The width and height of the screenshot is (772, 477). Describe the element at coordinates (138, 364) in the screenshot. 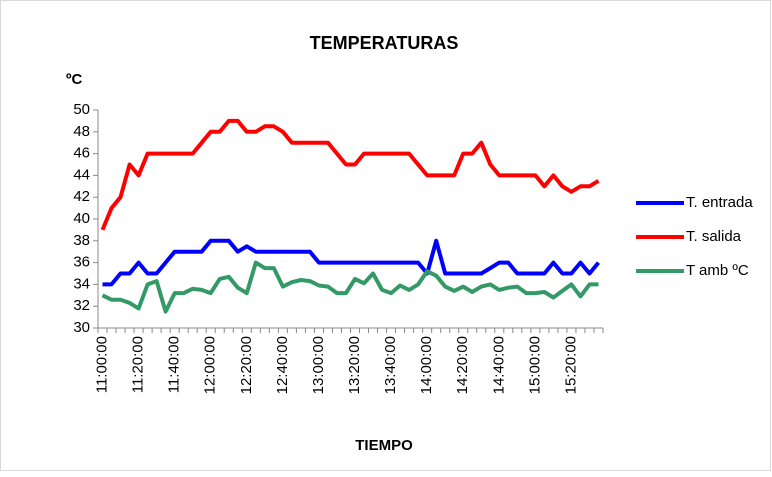

I see `x-tick-label: 11:20:00` at that location.